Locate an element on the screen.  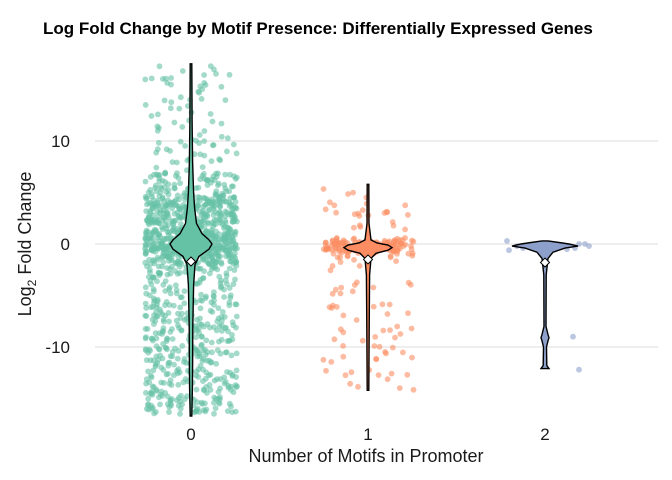
y-axis-label: Log2 Fold Change is located at coordinates (27, 244).